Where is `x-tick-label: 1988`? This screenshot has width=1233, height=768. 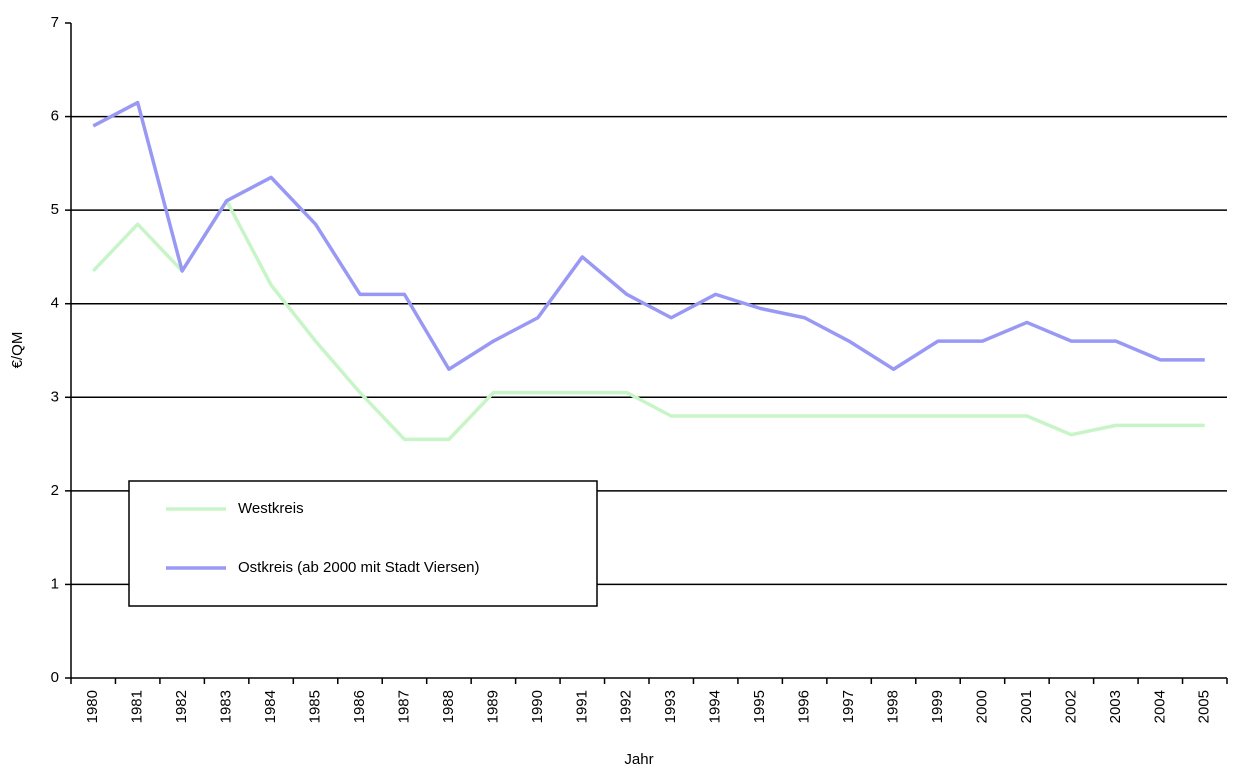 x-tick-label: 1988 is located at coordinates (448, 706).